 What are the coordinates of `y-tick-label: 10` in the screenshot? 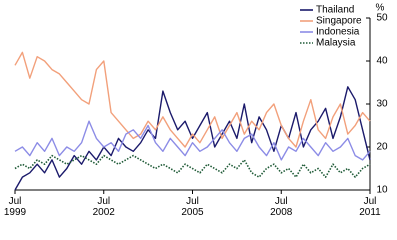 It's located at (382, 190).